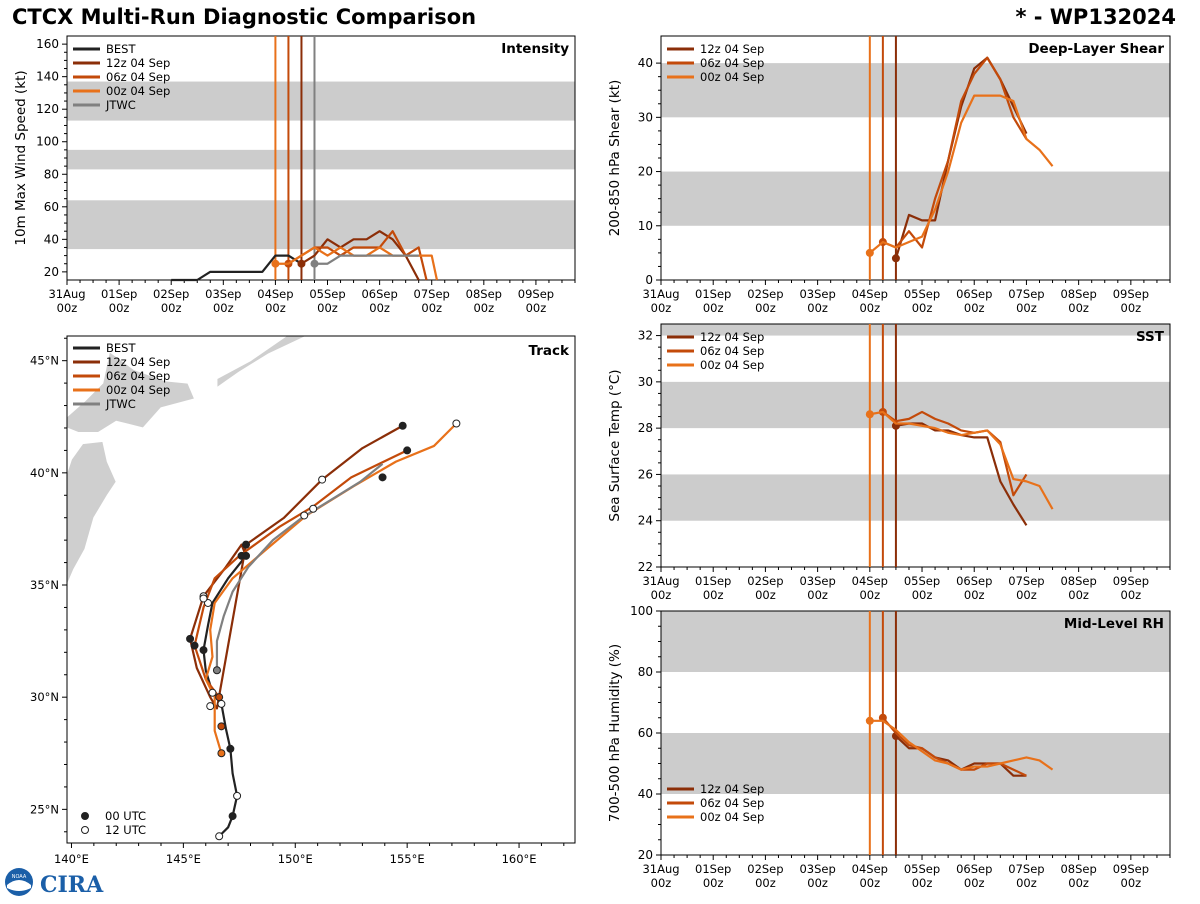 Image resolution: width=1200 pixels, height=904 pixels. Describe the element at coordinates (51, 174) in the screenshot. I see `y-tick-label: 80` at that location.